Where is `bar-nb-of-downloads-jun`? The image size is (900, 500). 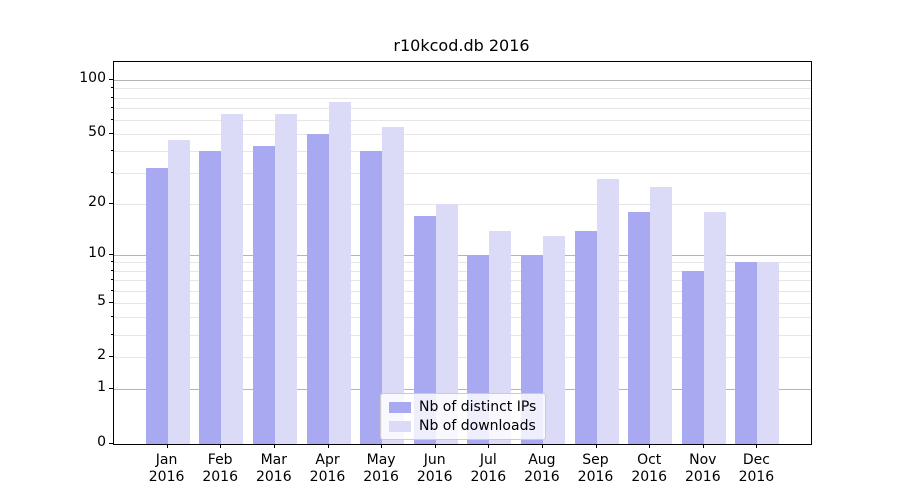
bar-nb-of-downloads-jun is located at coordinates (446, 323).